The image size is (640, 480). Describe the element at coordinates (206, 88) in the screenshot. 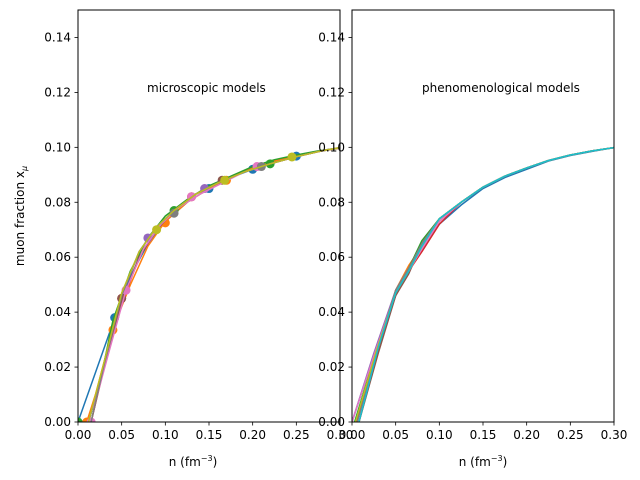

I see `annotation-microscopic-models: microscopic models` at that location.